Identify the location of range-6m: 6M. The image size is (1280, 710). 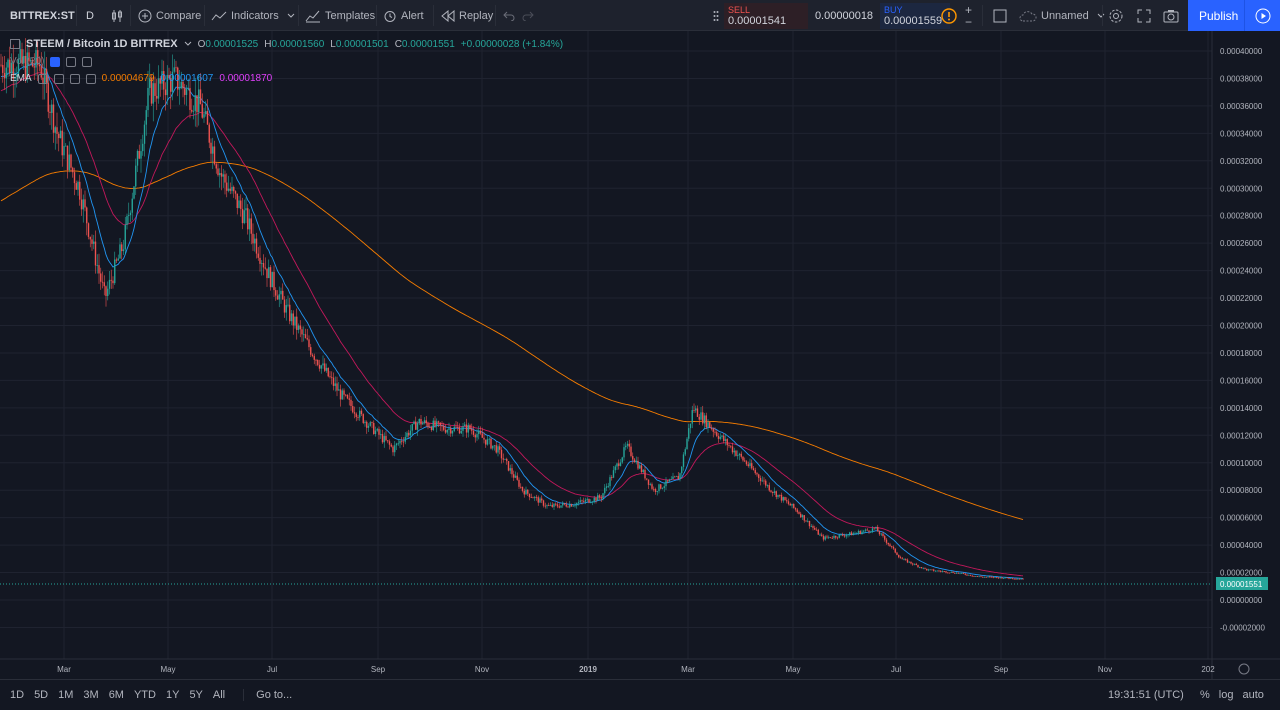
(116, 695).